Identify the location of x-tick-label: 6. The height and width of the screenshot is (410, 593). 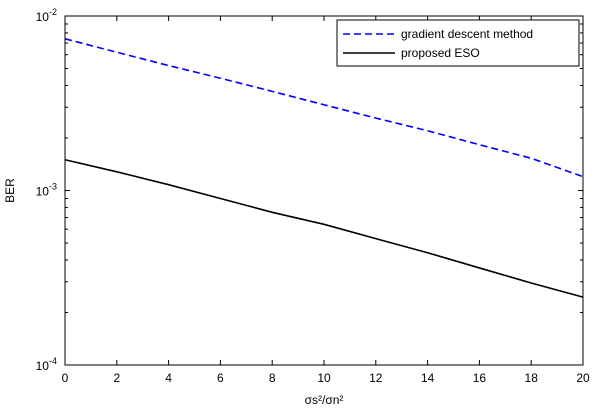
(220, 378).